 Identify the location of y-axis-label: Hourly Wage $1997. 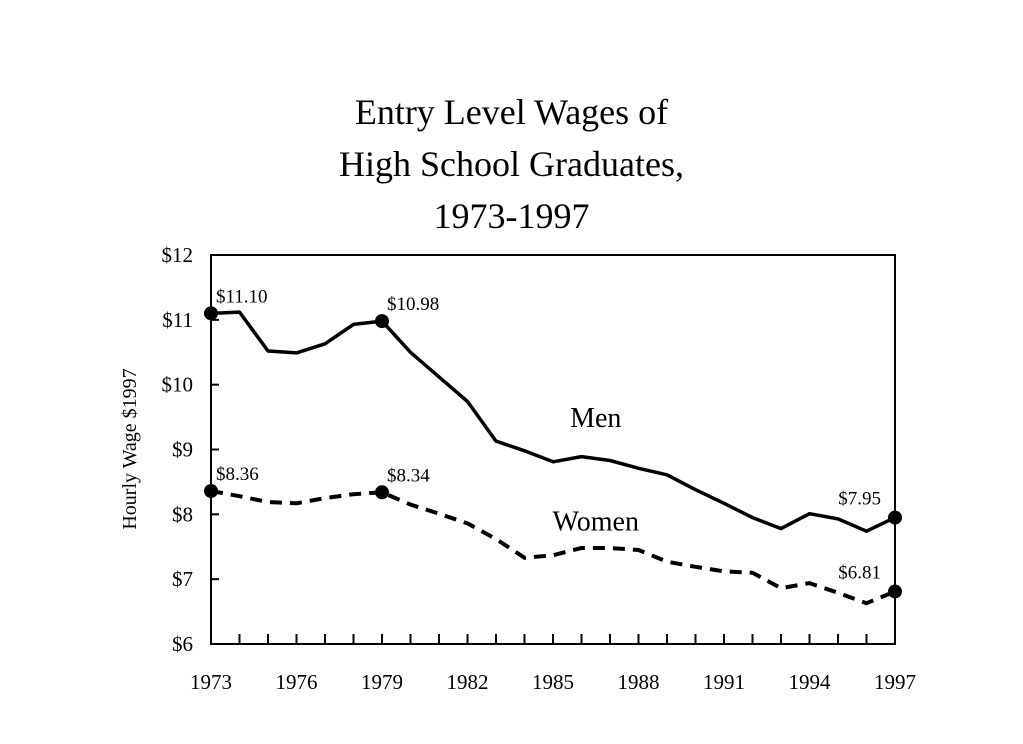
(130, 448).